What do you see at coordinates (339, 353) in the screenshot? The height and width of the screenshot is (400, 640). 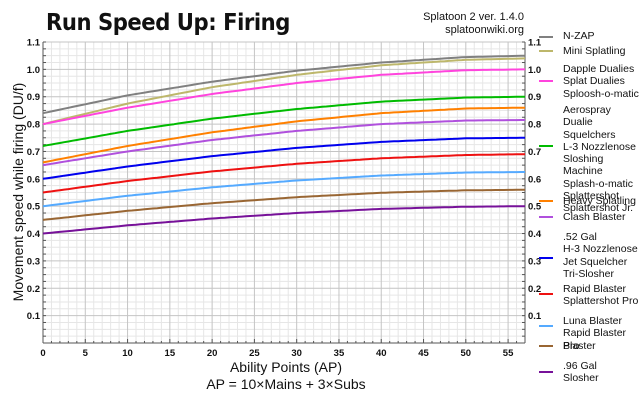 I see `x-tick-label: 35` at bounding box center [339, 353].